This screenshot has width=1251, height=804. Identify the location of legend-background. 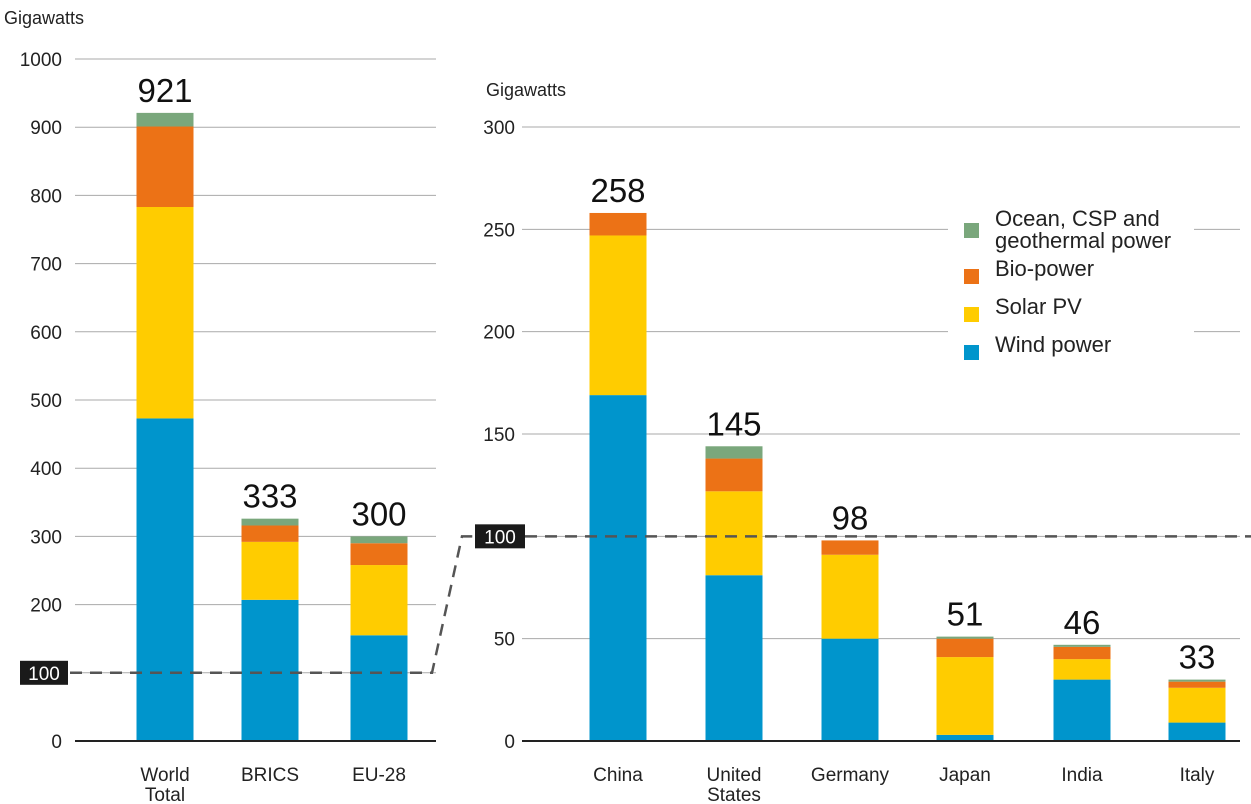
(1071, 290).